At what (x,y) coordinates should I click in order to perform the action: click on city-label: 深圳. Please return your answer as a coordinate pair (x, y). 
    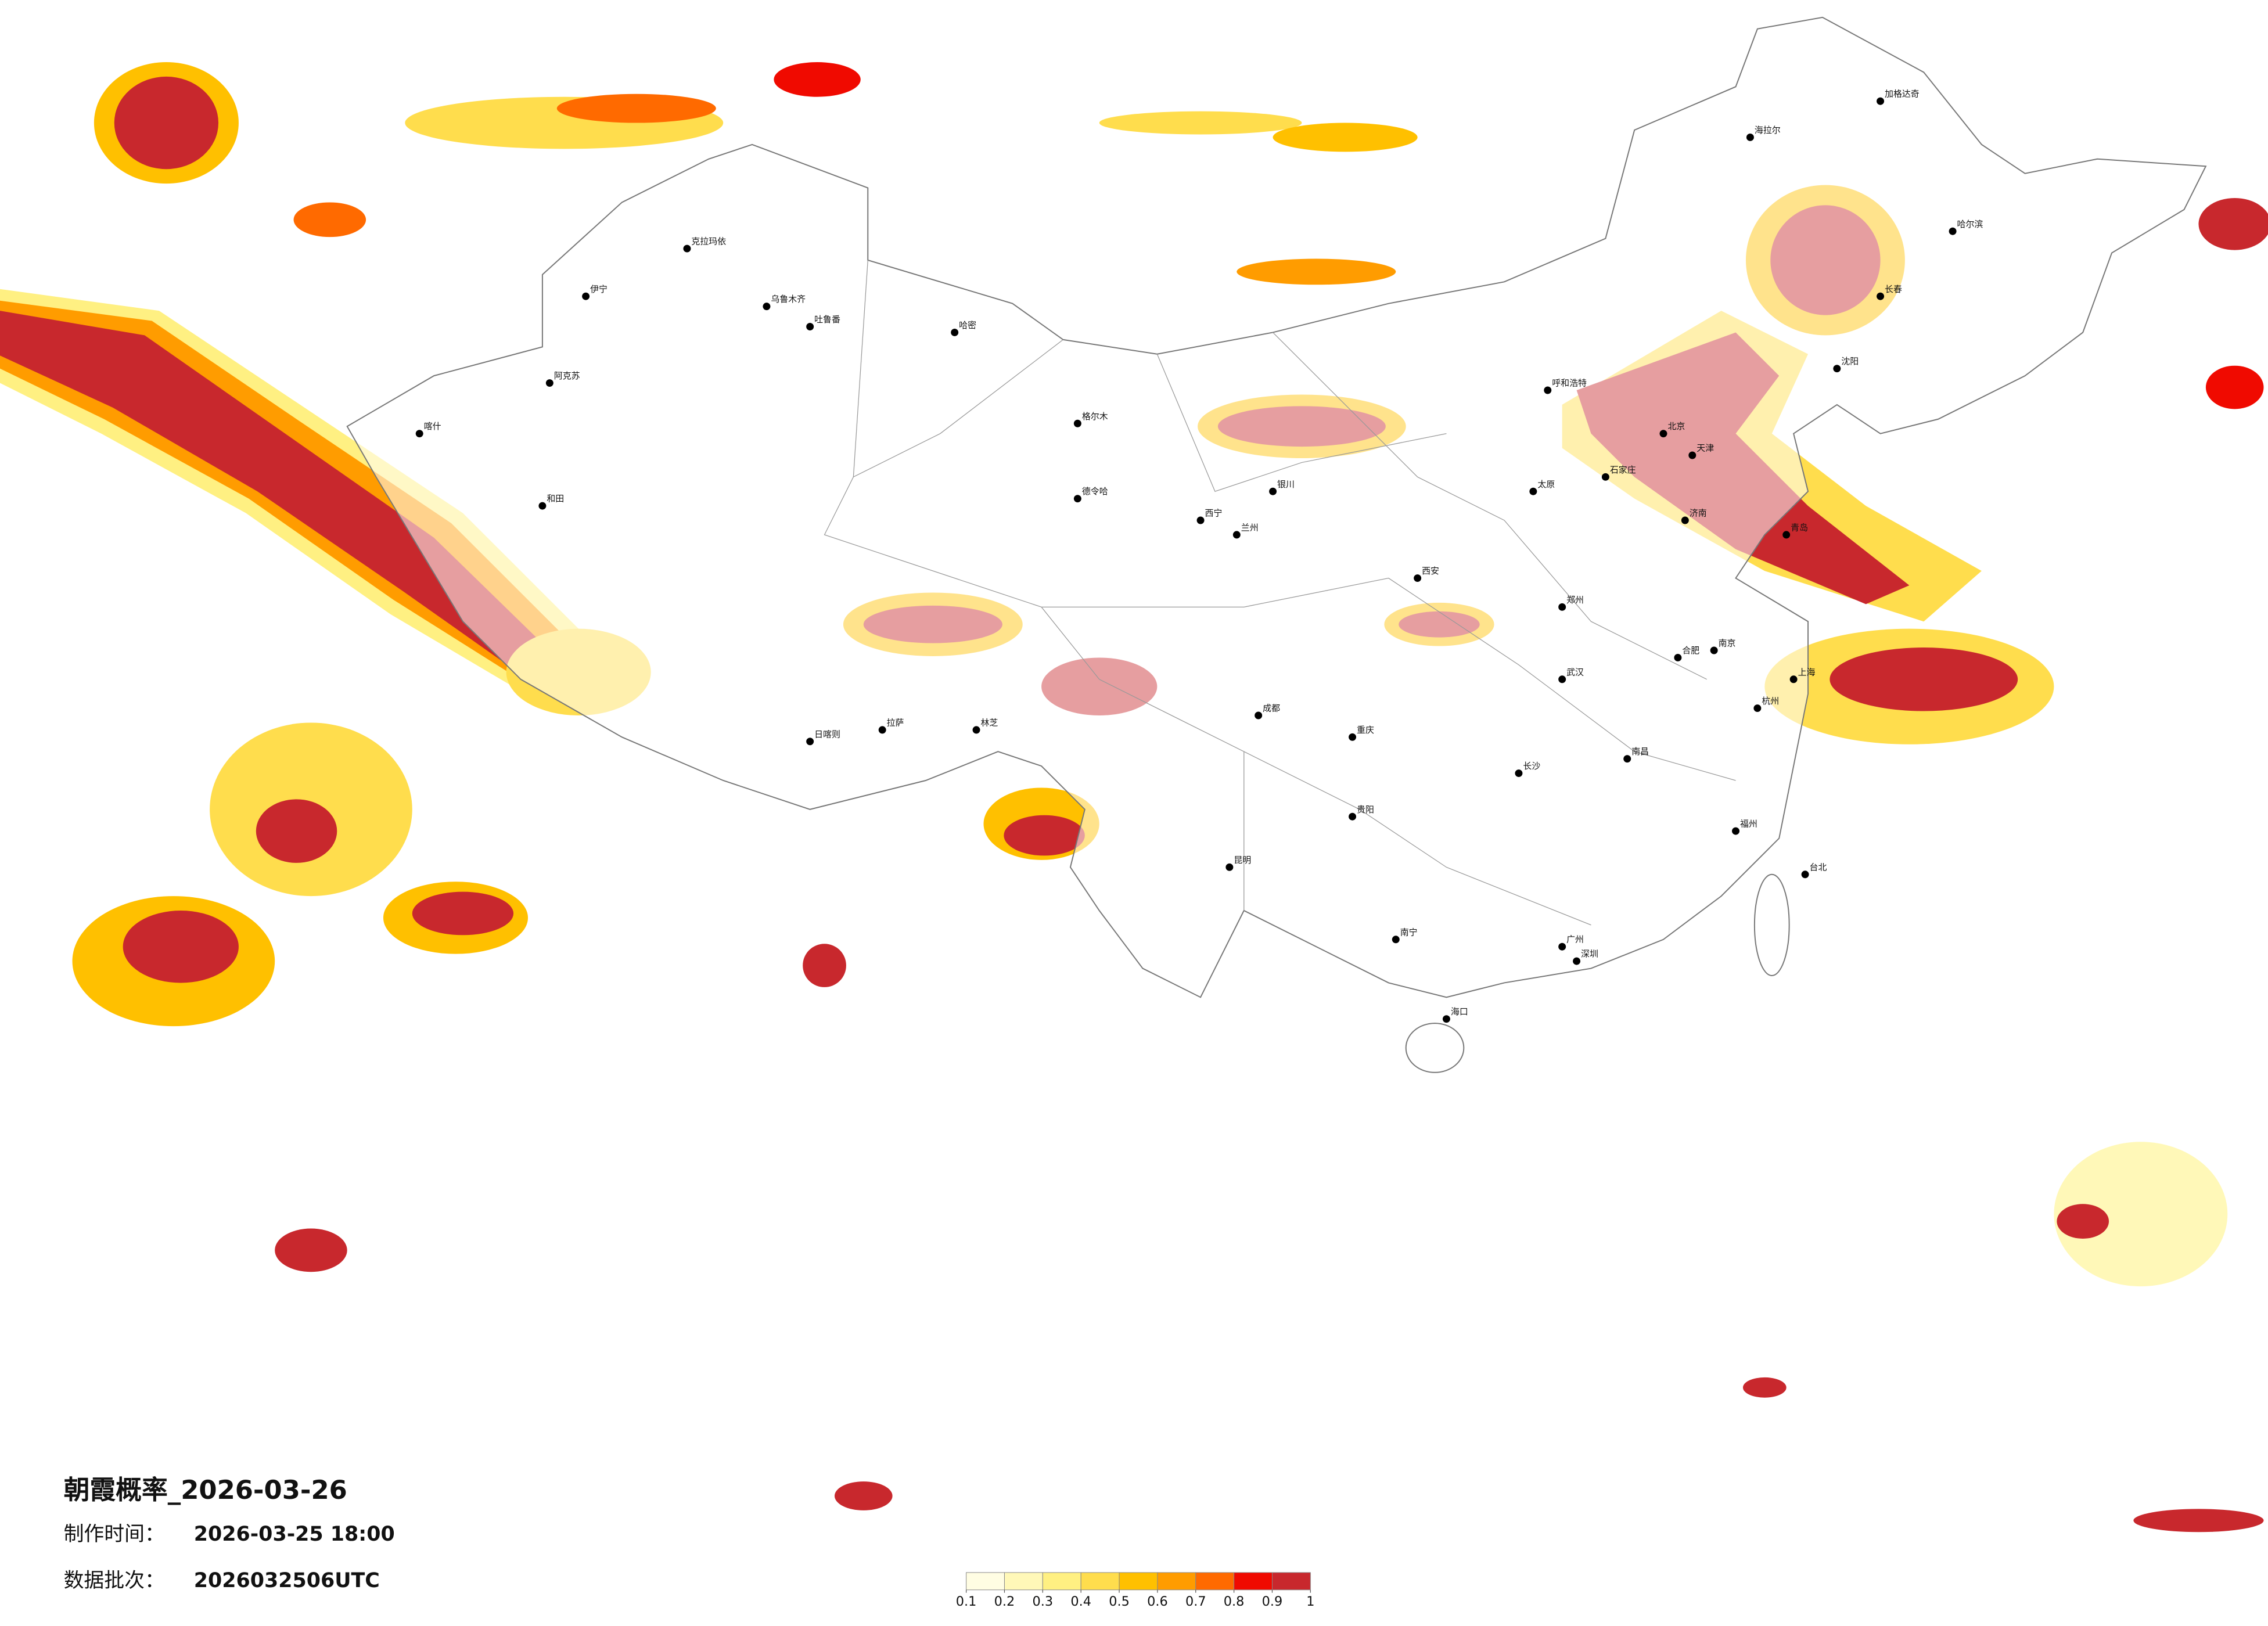
    Looking at the image, I should click on (1589, 954).